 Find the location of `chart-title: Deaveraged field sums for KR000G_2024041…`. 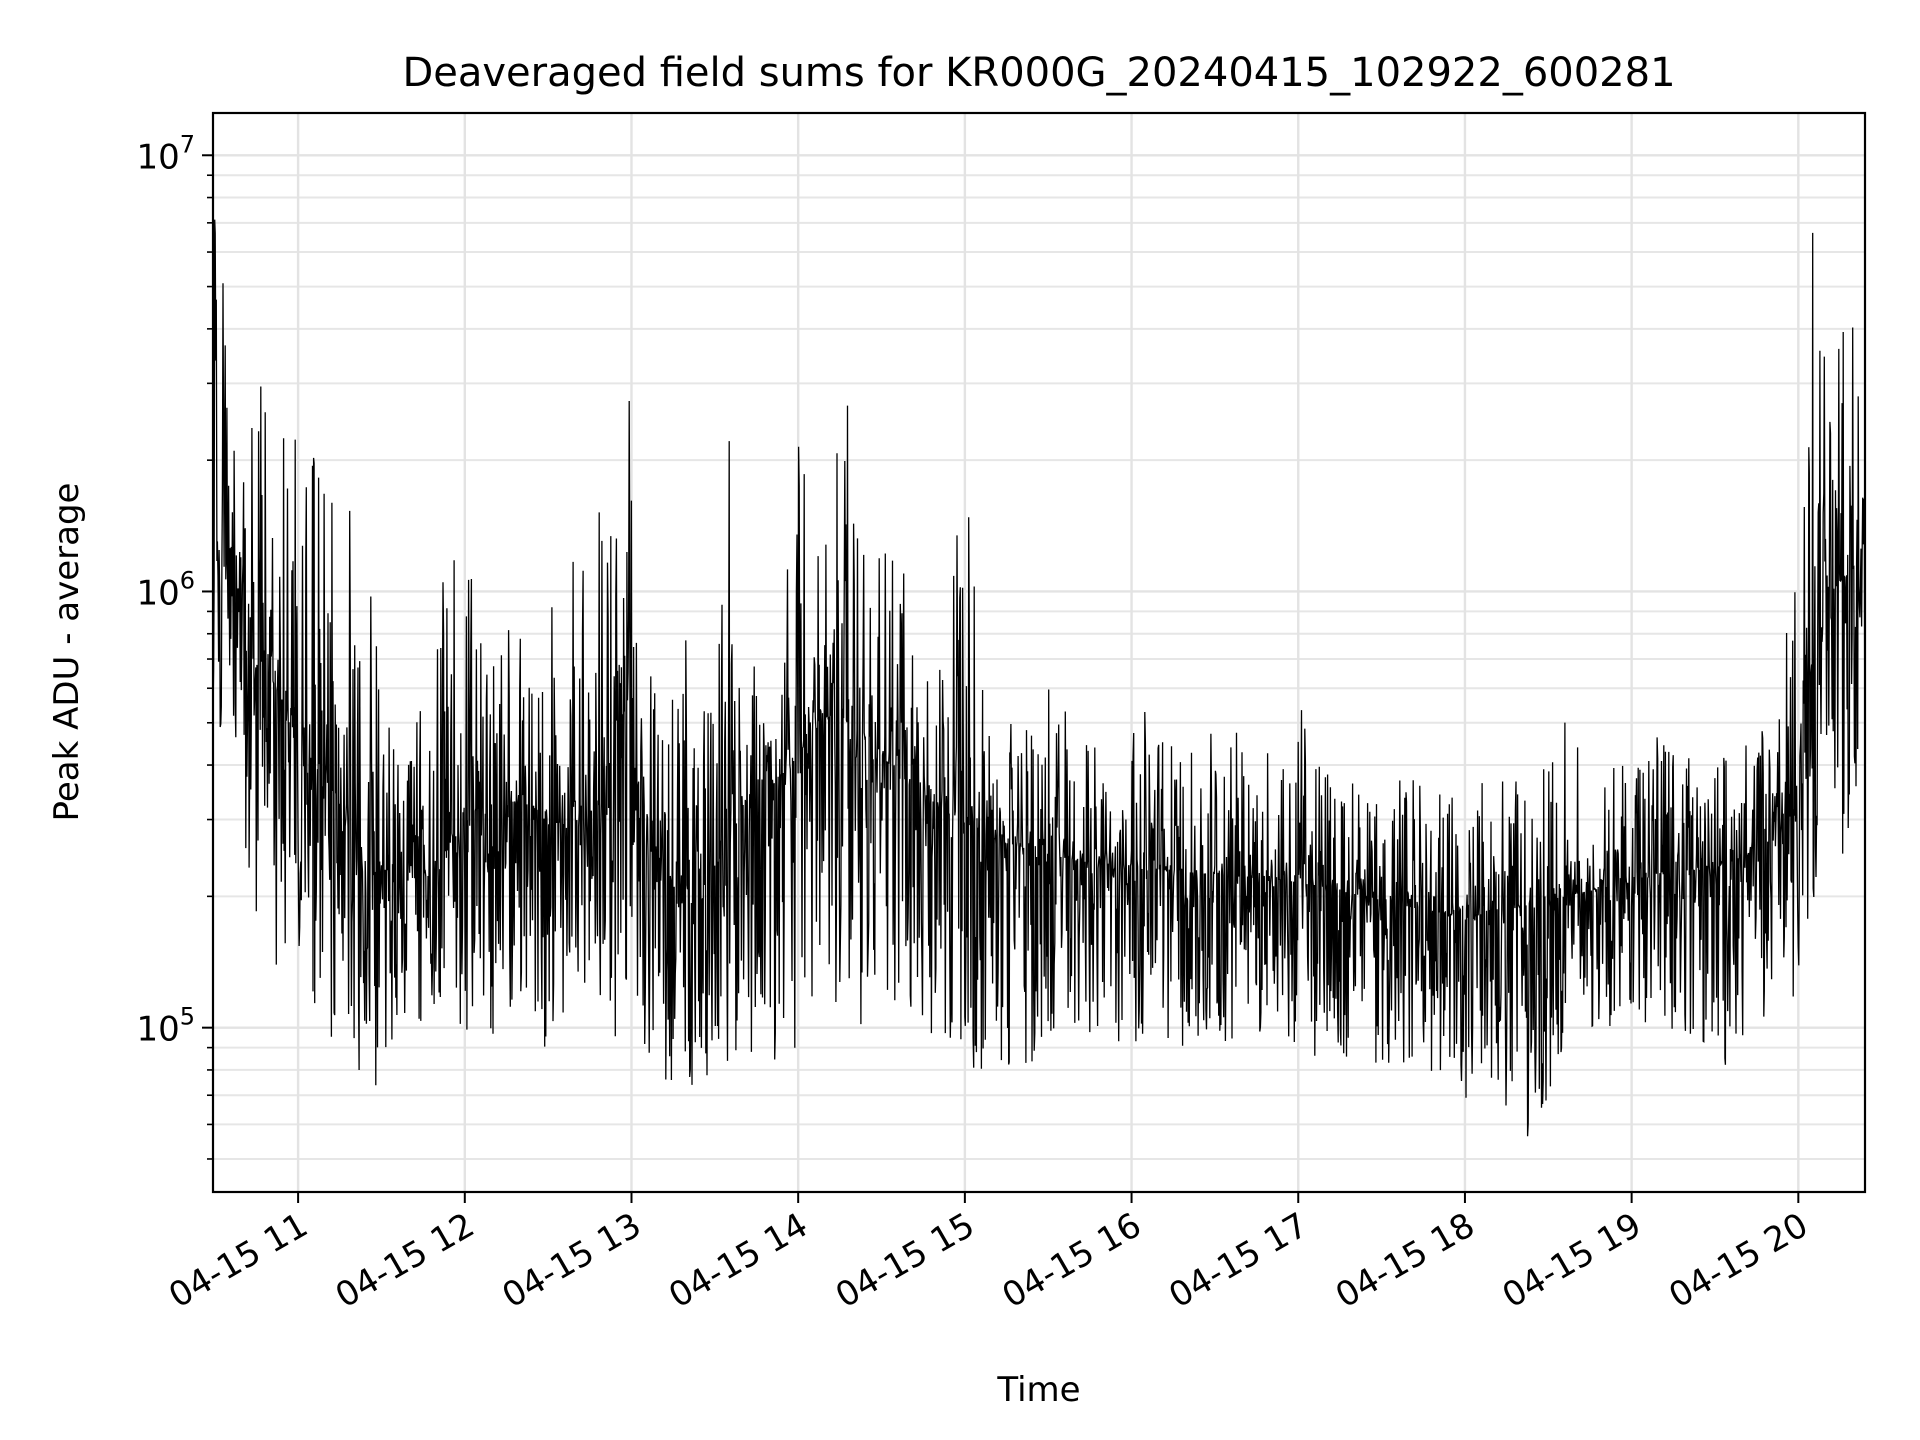

chart-title: Deaveraged field sums for KR000G_2024041… is located at coordinates (1038, 73).